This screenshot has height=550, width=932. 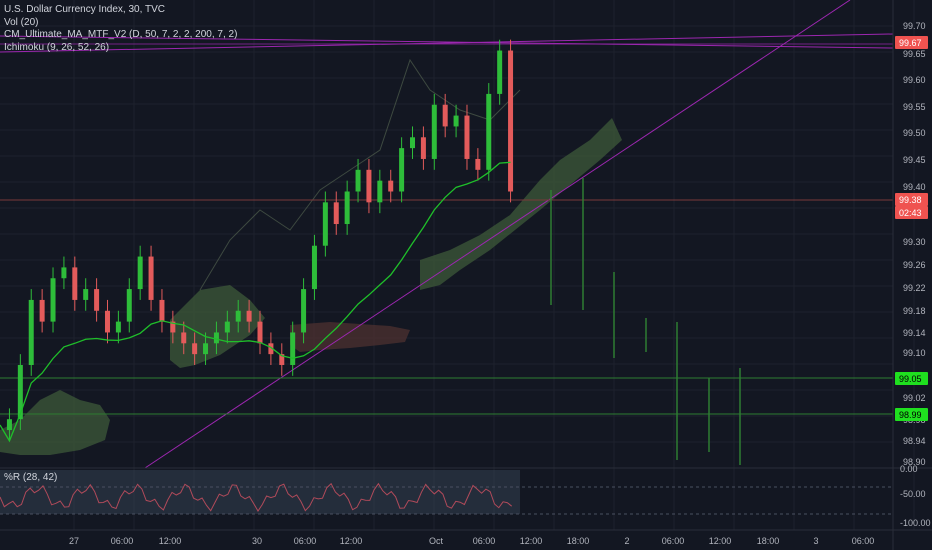 I want to click on price-tick-label: 99.45, so click(x=914, y=160).